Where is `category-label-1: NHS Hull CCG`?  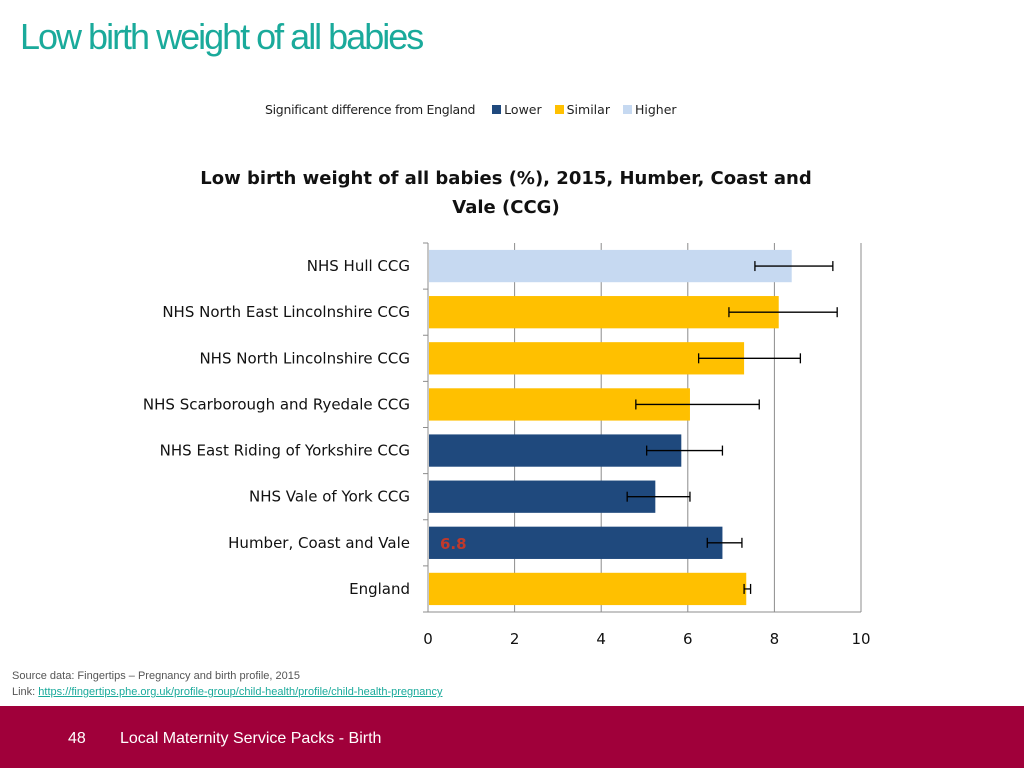
category-label-1: NHS Hull CCG is located at coordinates (358, 266).